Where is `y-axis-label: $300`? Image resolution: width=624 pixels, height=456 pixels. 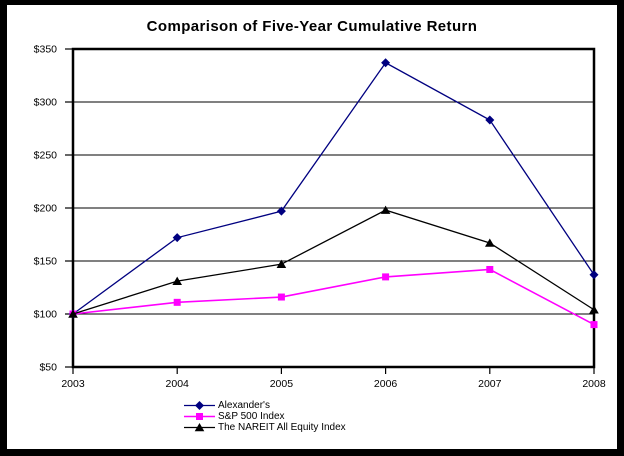
y-axis-label: $300 is located at coordinates (46, 103).